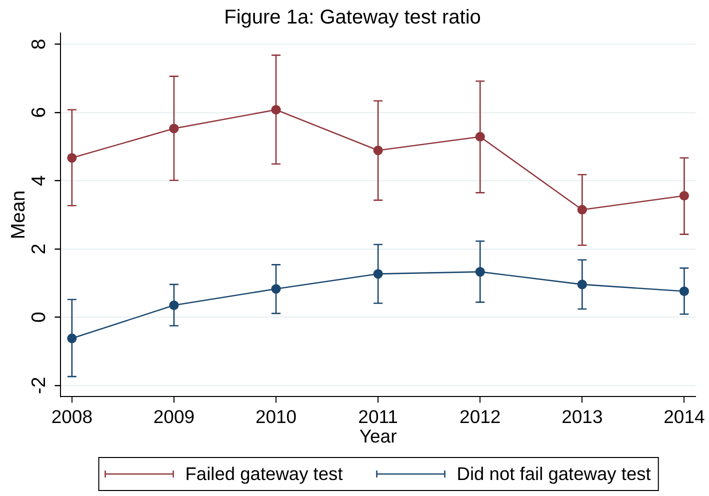 This screenshot has width=709, height=496. What do you see at coordinates (264, 473) in the screenshot?
I see `legend-label: Failed gateway test` at bounding box center [264, 473].